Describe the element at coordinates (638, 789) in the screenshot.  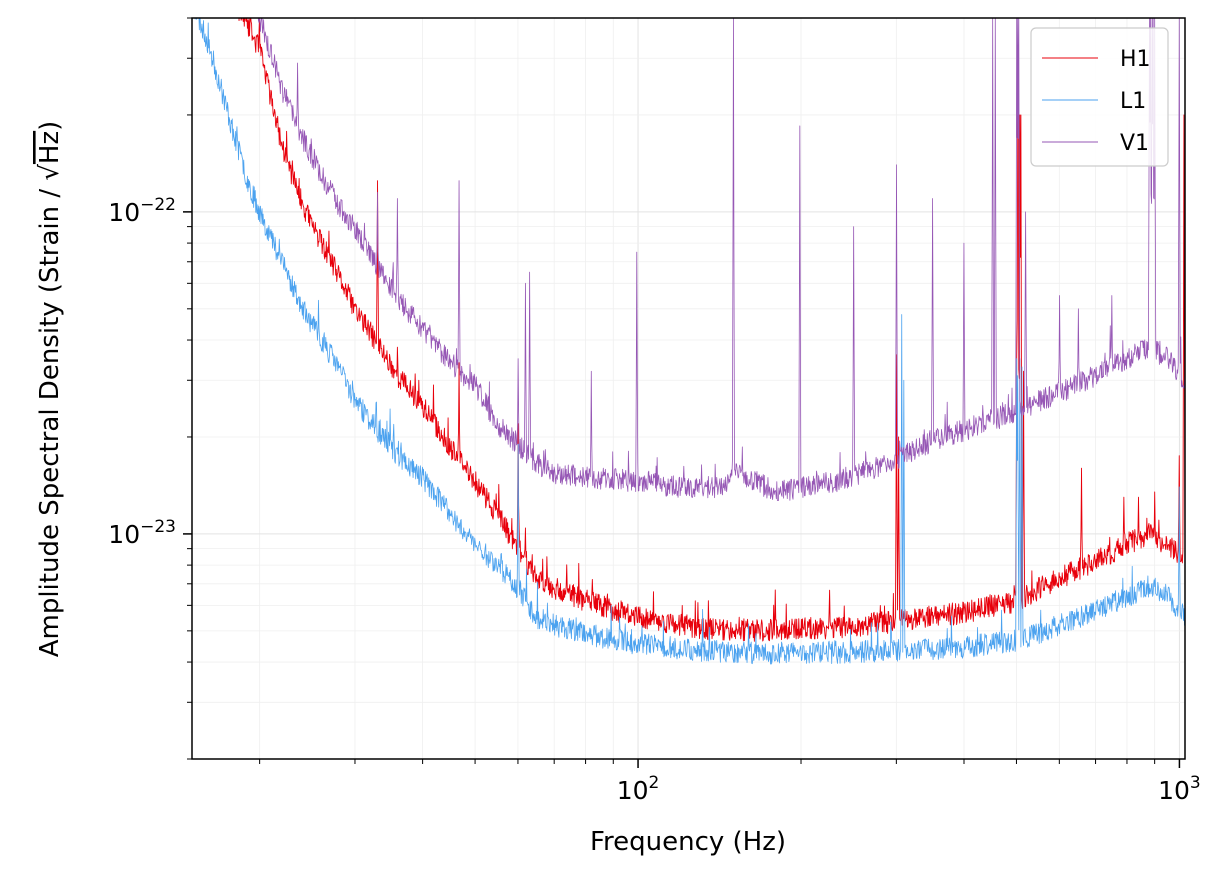
I see `x-tick-label: 102` at that location.